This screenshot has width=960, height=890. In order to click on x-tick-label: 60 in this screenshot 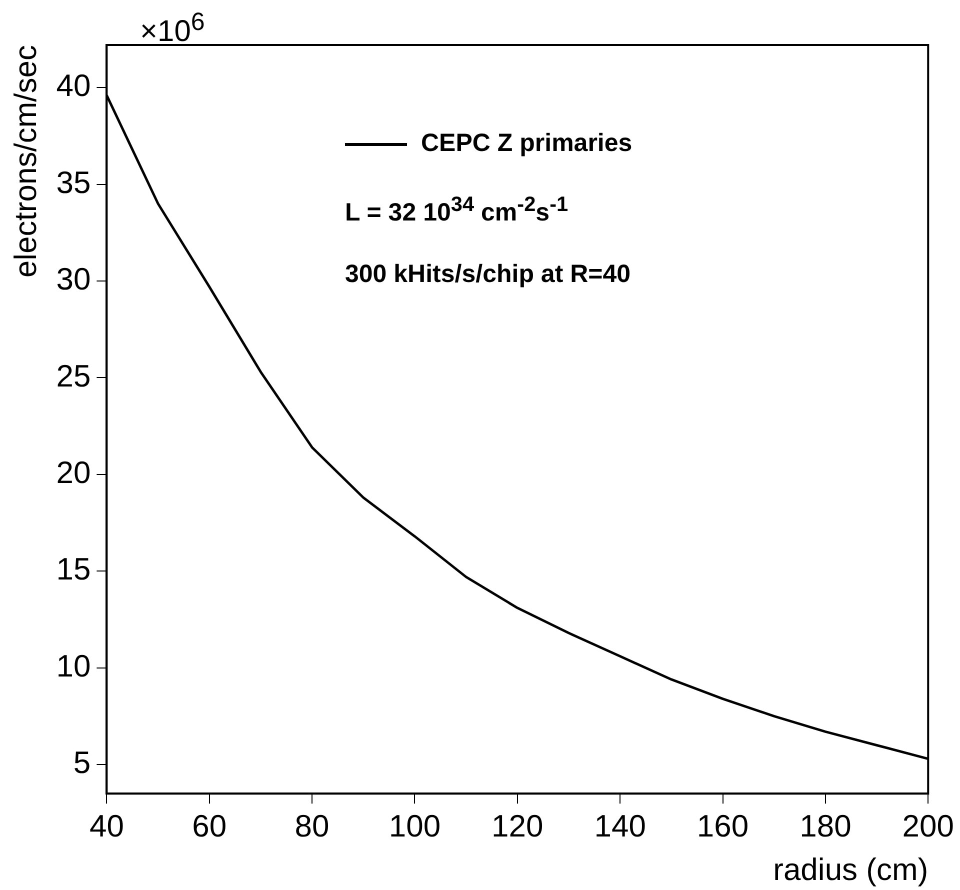, I will do `click(209, 826)`.